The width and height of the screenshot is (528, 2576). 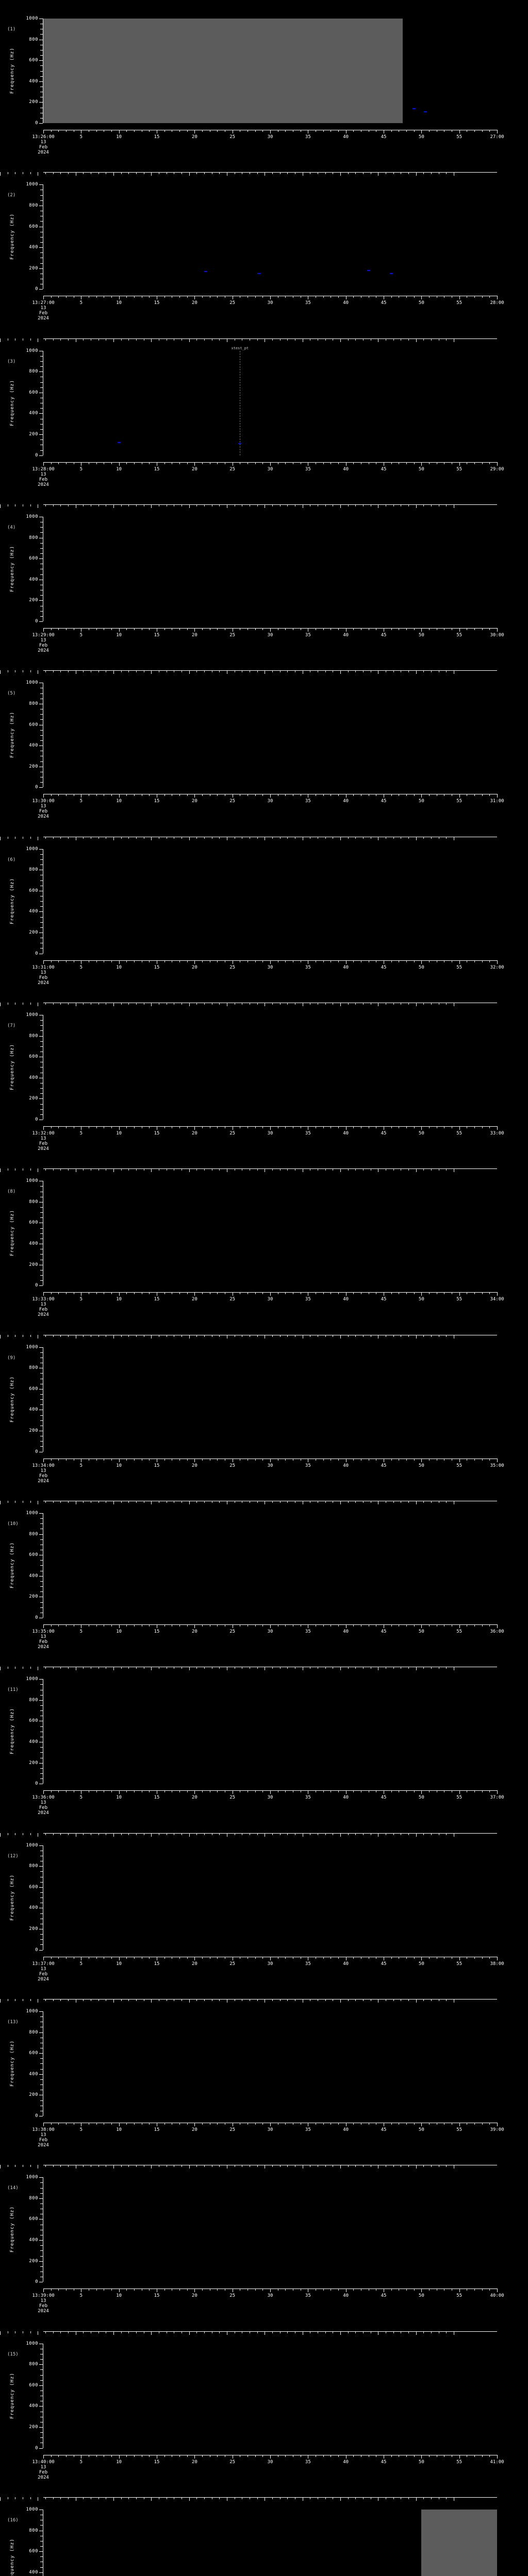 What do you see at coordinates (194, 1798) in the screenshot?
I see `x-axis-tick-label: 20` at bounding box center [194, 1798].